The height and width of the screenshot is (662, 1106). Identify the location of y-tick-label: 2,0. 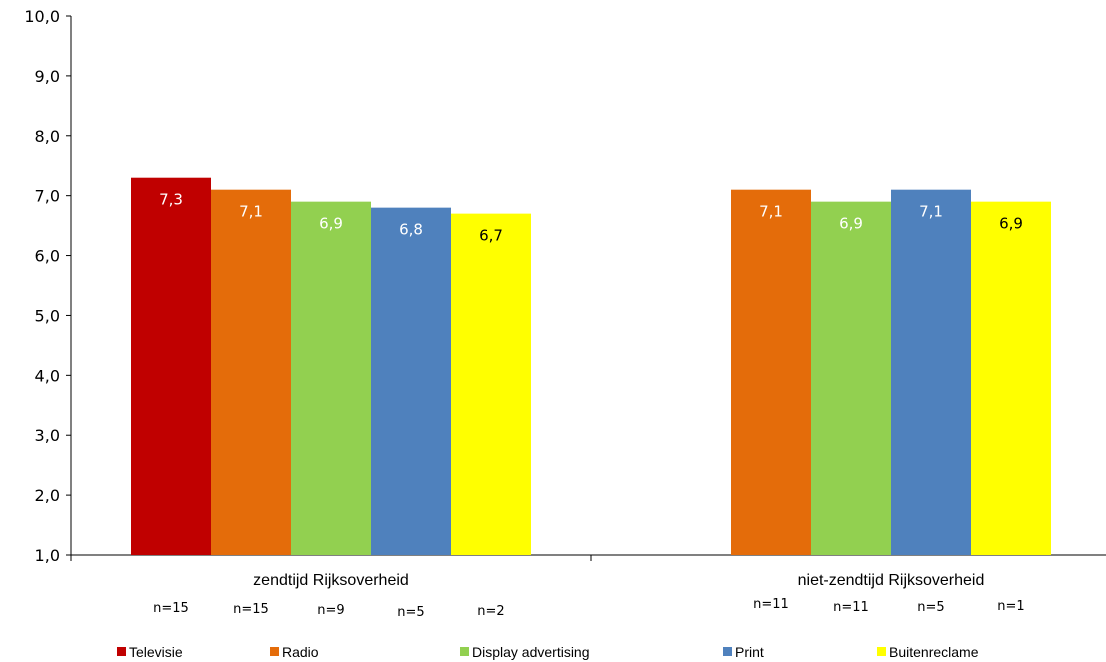
(47, 495).